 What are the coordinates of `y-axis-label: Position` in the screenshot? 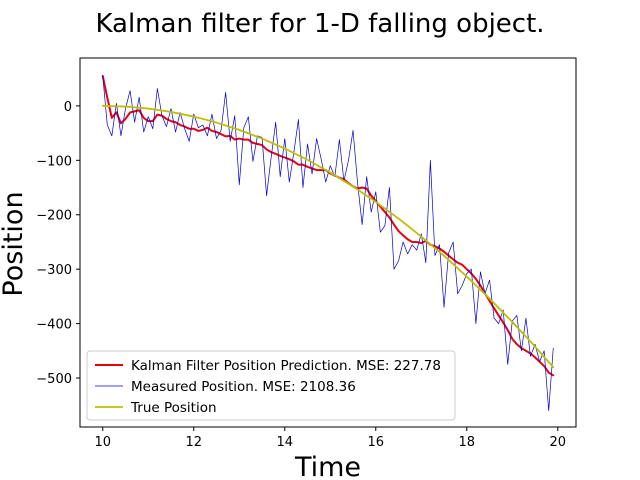 It's located at (14, 243).